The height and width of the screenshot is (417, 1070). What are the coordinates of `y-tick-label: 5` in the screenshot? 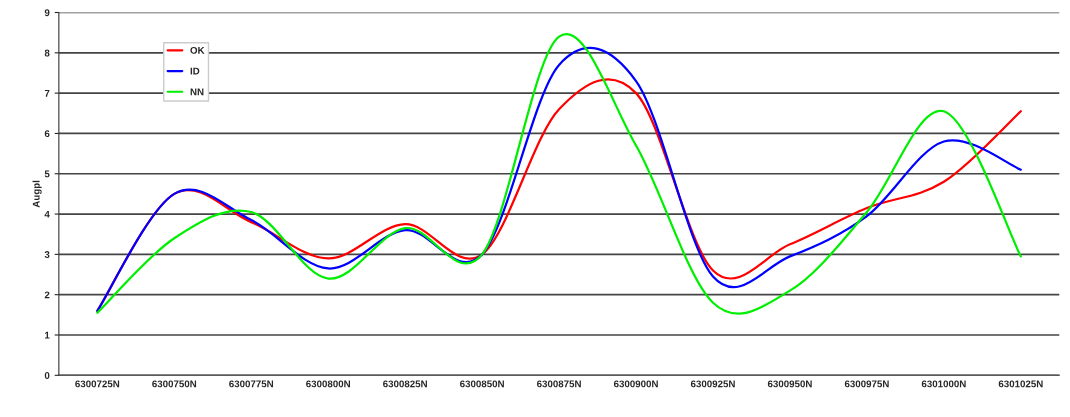 It's located at (47, 174).